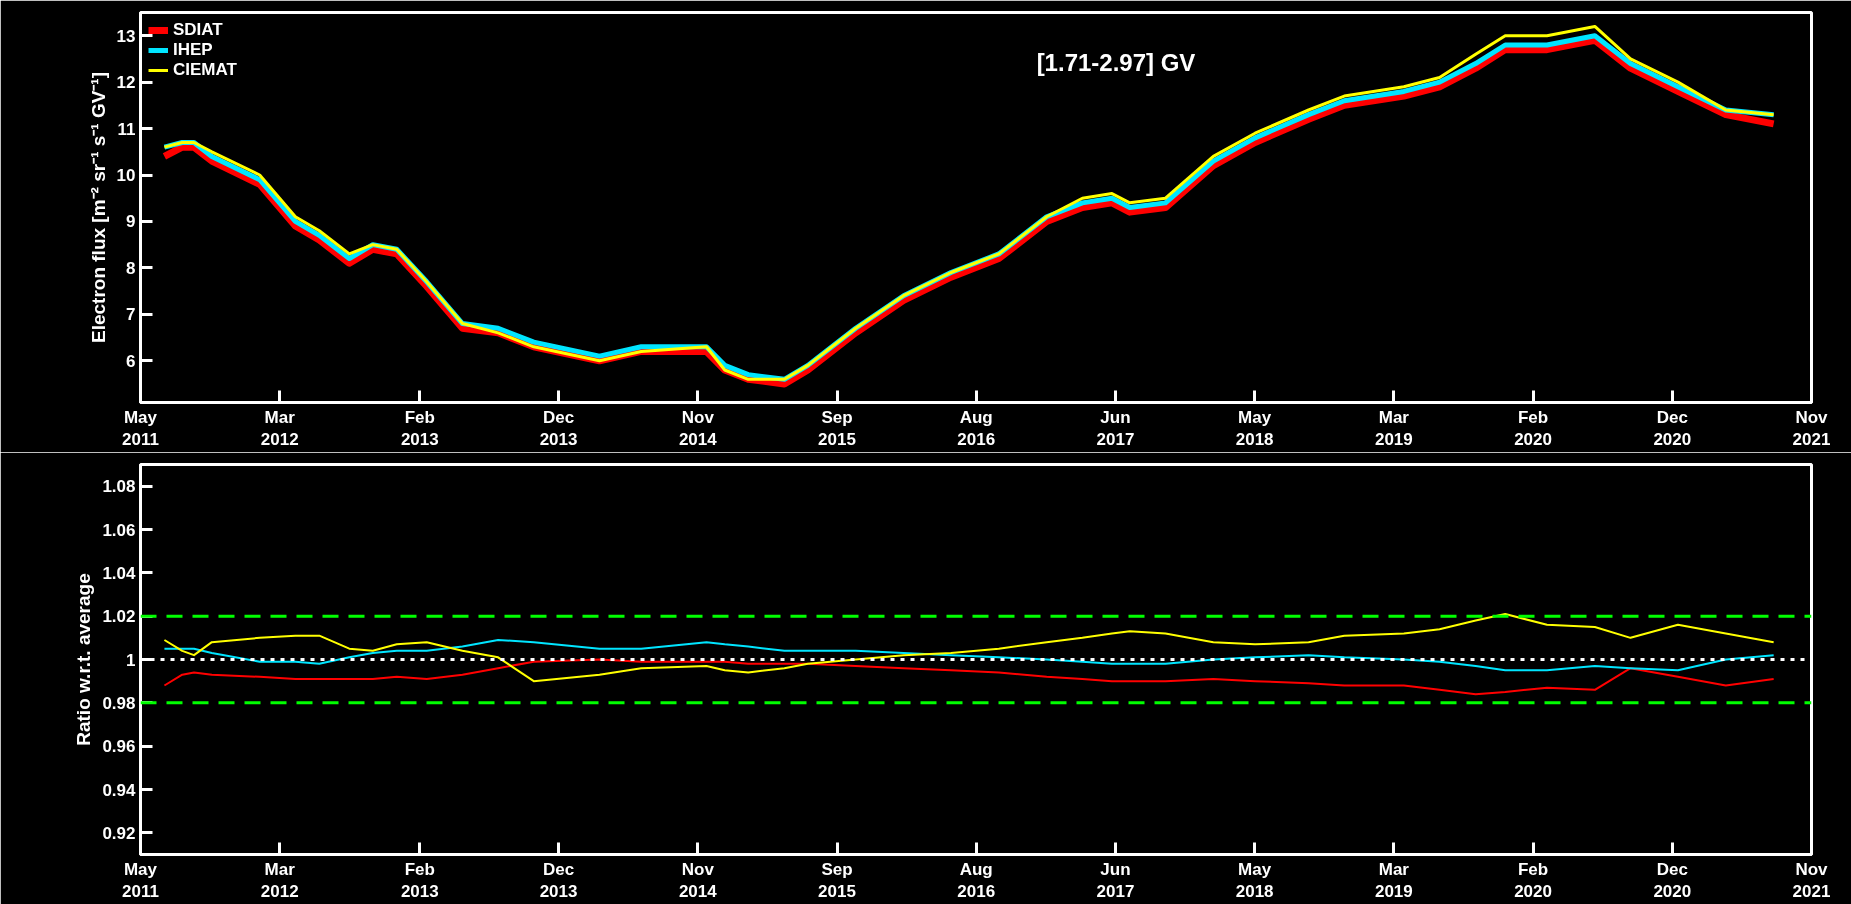 This screenshot has width=1851, height=904. What do you see at coordinates (131, 315) in the screenshot?
I see `y-tick-label: 7` at bounding box center [131, 315].